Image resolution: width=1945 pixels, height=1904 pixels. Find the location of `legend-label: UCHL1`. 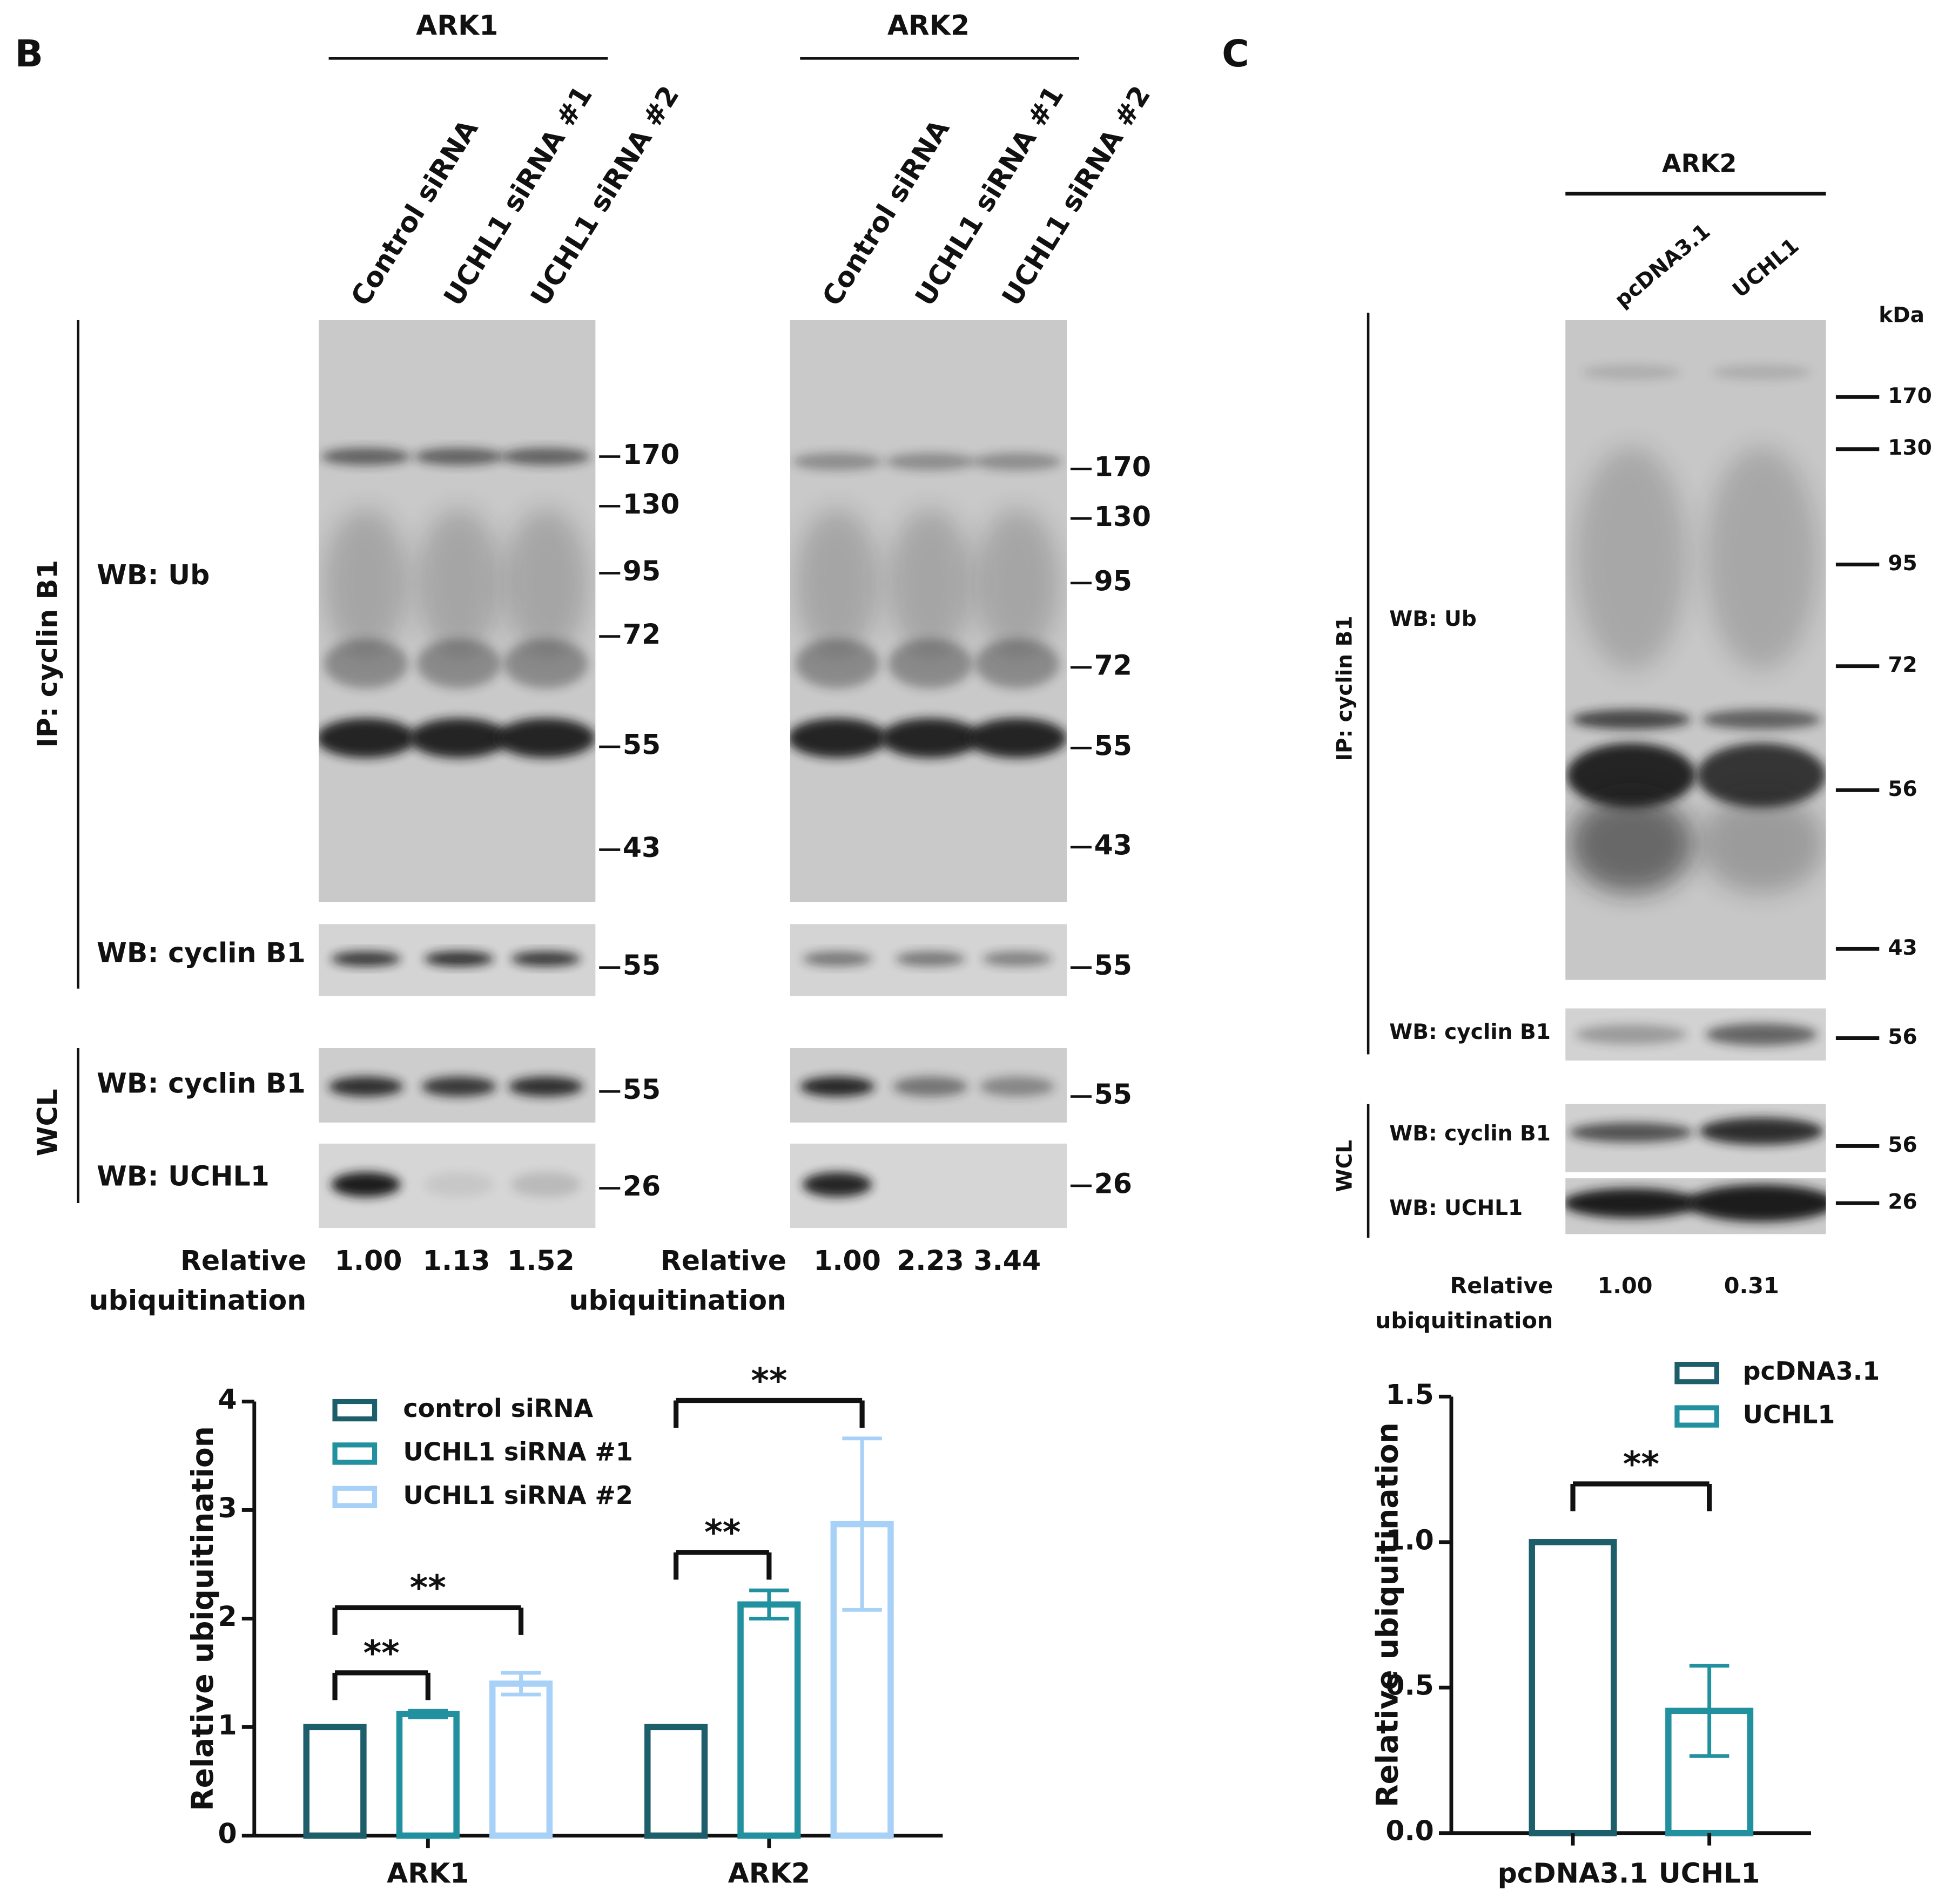

legend-label: UCHL1 is located at coordinates (1789, 1414).